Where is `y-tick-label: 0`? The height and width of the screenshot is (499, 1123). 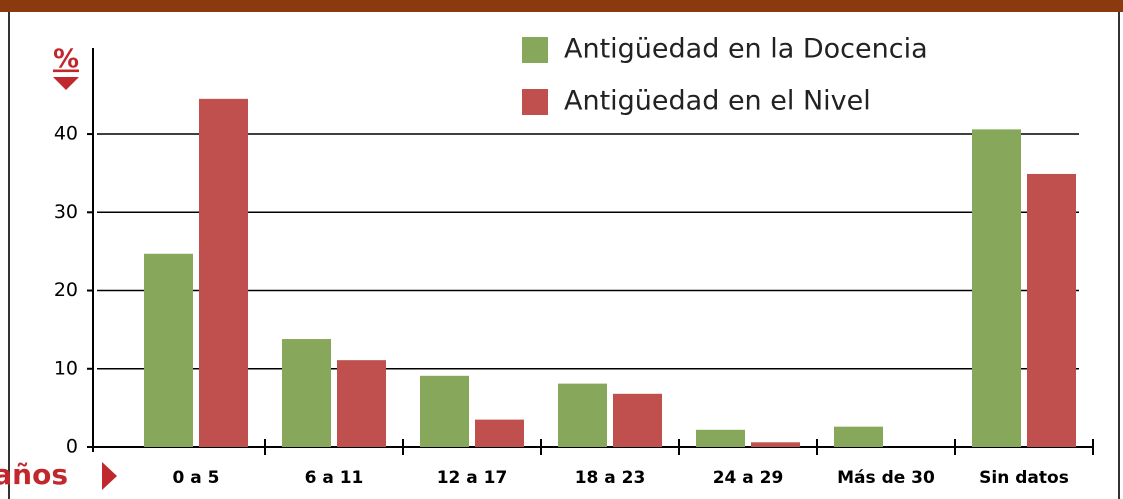
y-tick-label: 0 is located at coordinates (72, 447).